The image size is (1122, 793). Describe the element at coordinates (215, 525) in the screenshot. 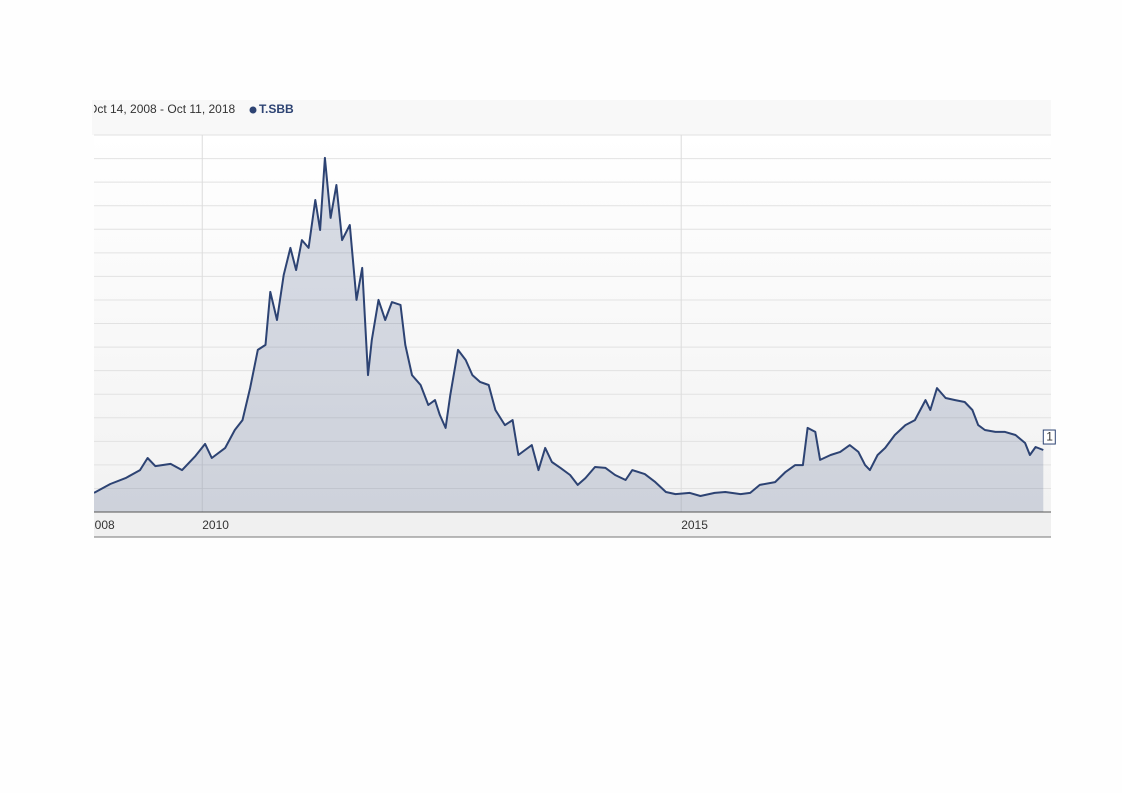

I see `x-tick-label: 2010` at that location.